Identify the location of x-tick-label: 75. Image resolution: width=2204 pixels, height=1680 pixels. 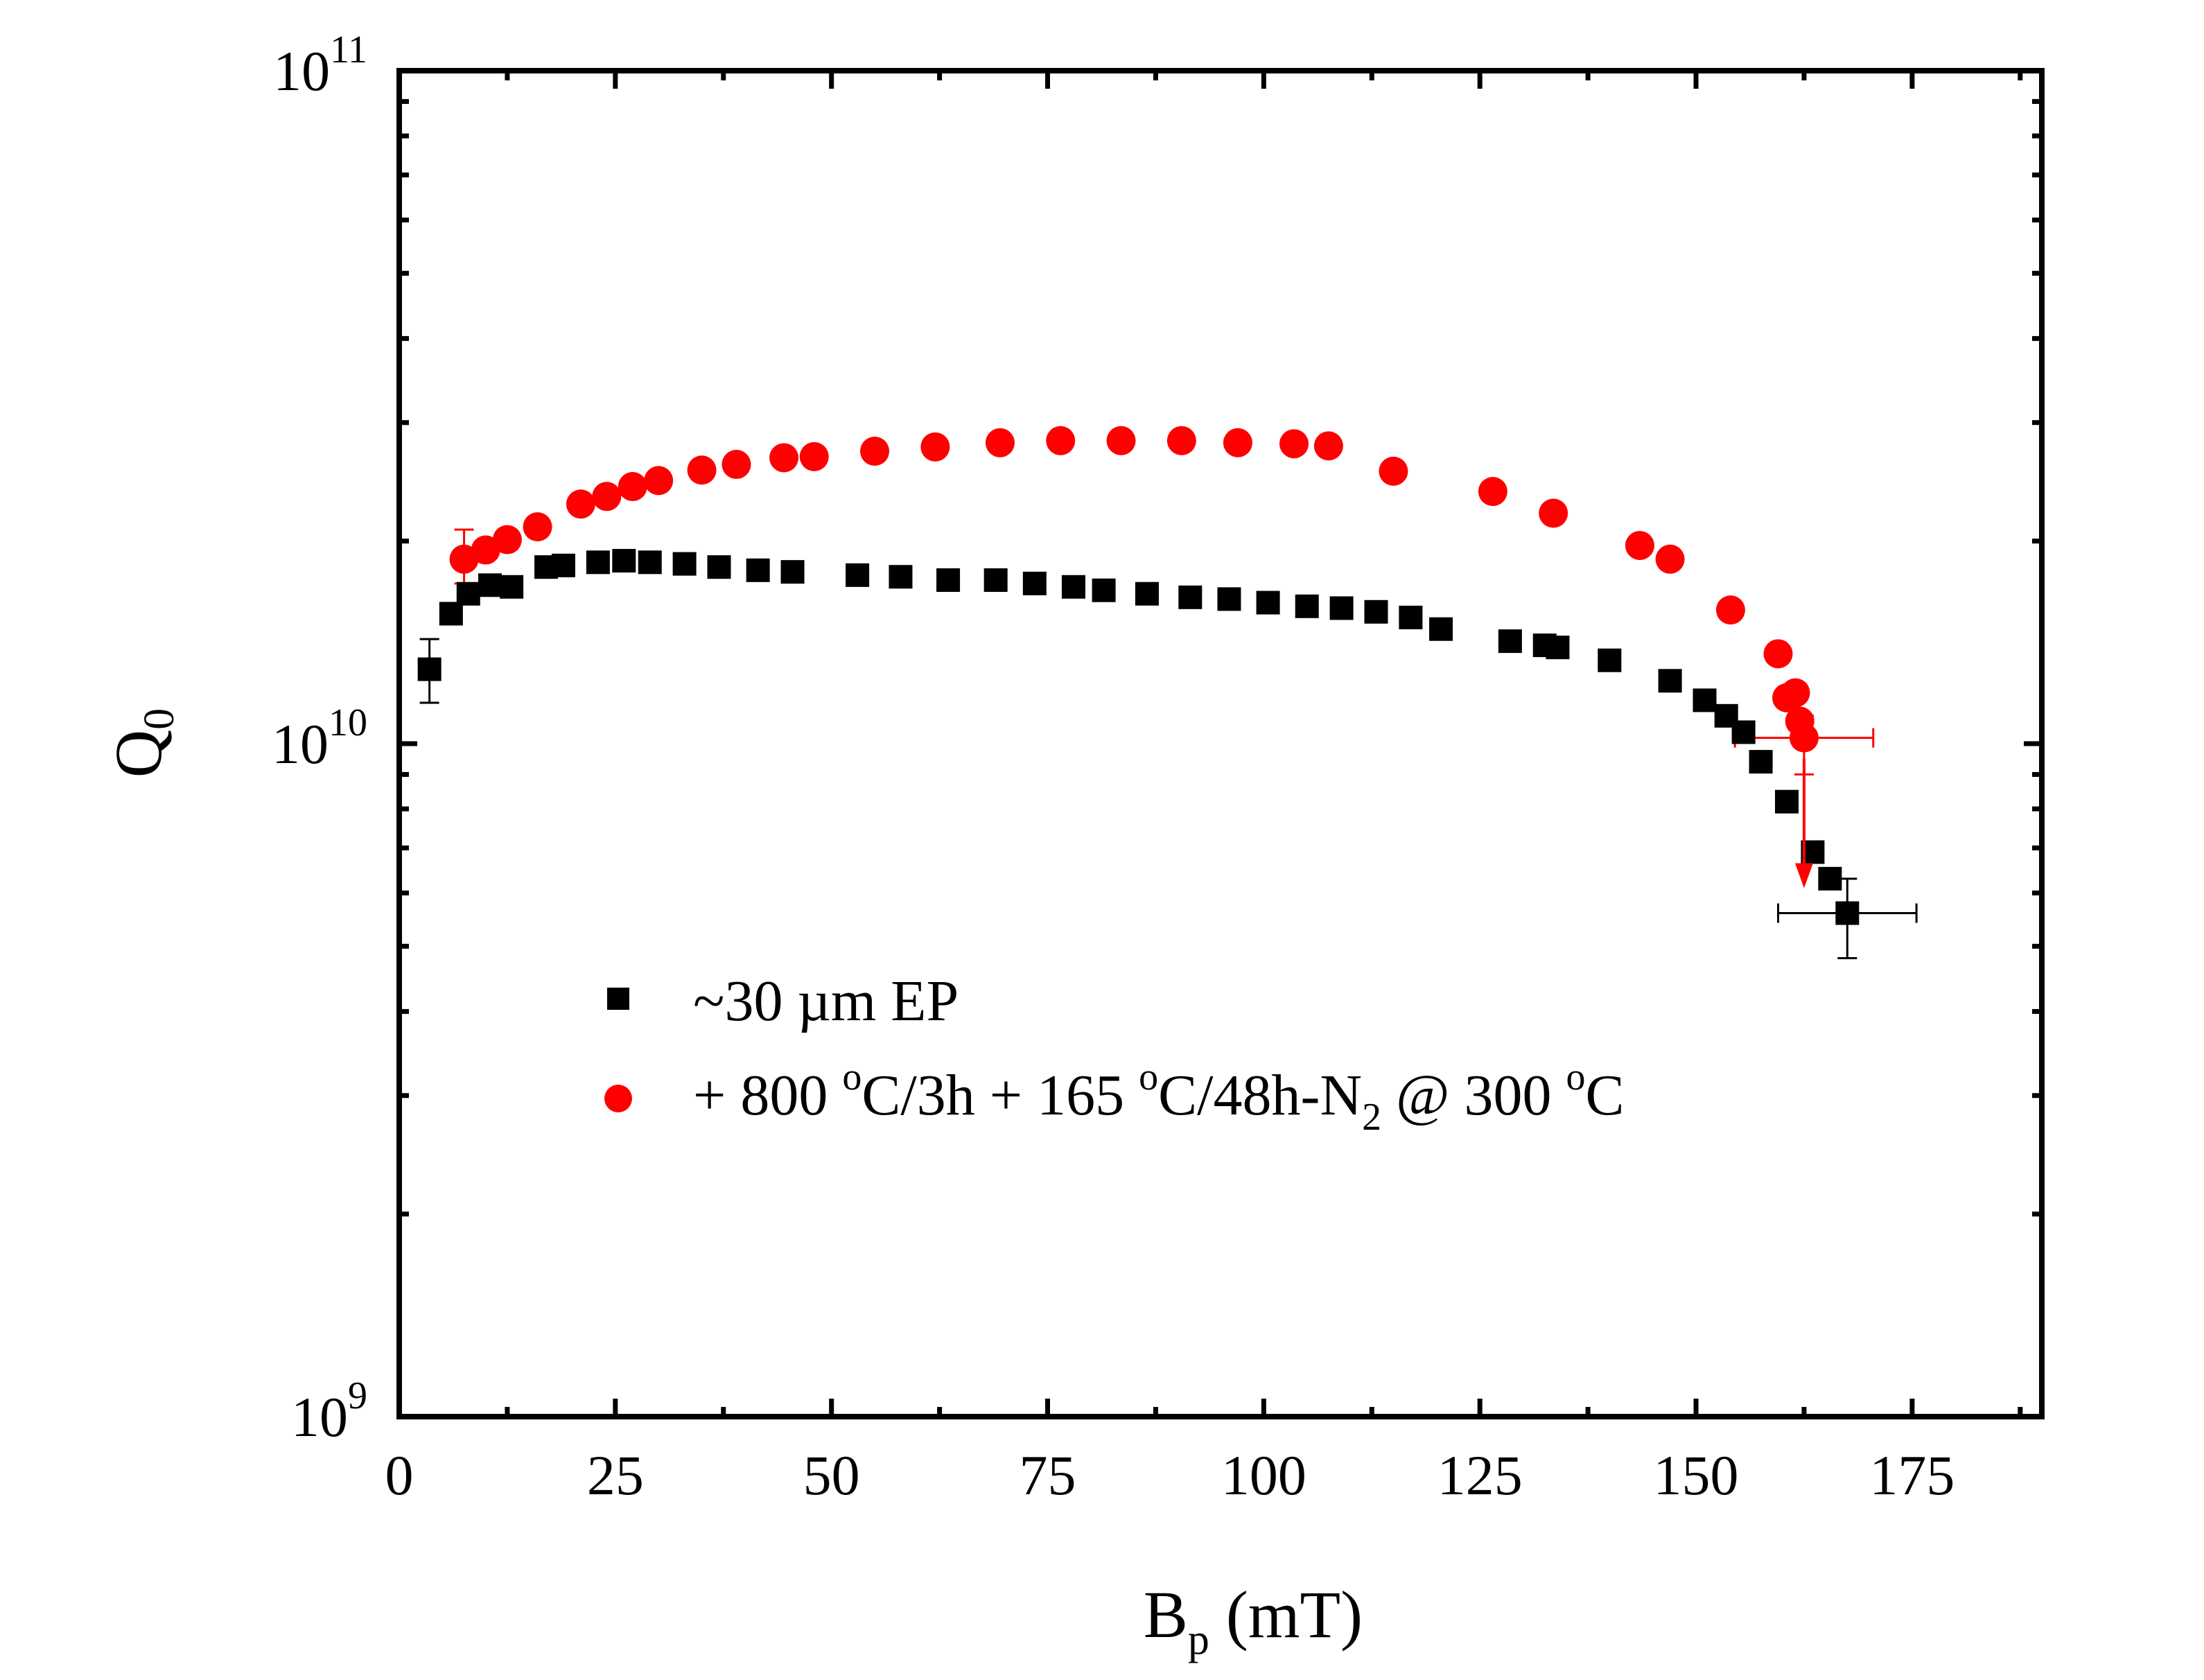
(1048, 1475).